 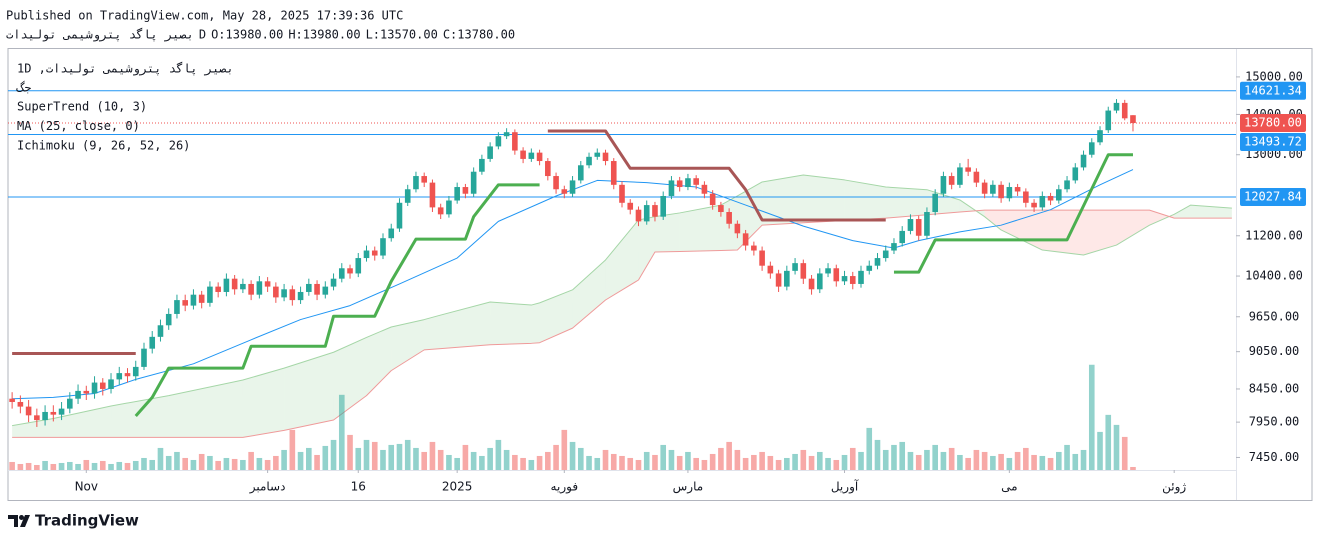 What do you see at coordinates (457, 487) in the screenshot?
I see `x-tick-label: 2025` at bounding box center [457, 487].